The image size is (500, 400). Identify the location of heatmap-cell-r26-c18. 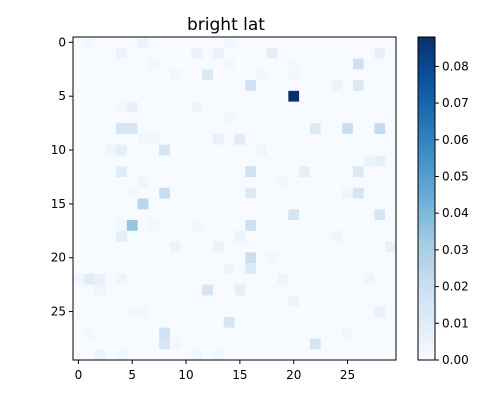
(272, 322).